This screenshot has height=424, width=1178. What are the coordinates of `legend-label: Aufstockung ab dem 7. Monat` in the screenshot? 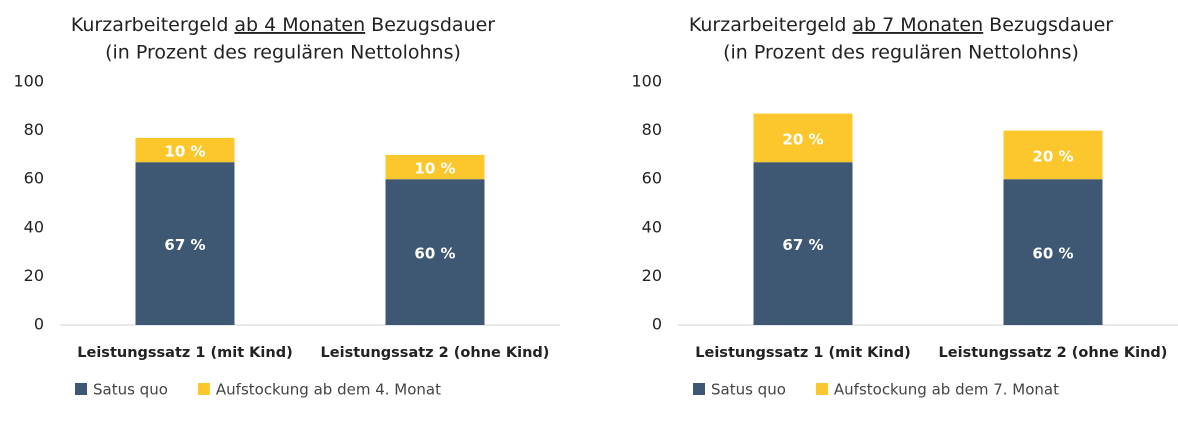 It's located at (946, 390).